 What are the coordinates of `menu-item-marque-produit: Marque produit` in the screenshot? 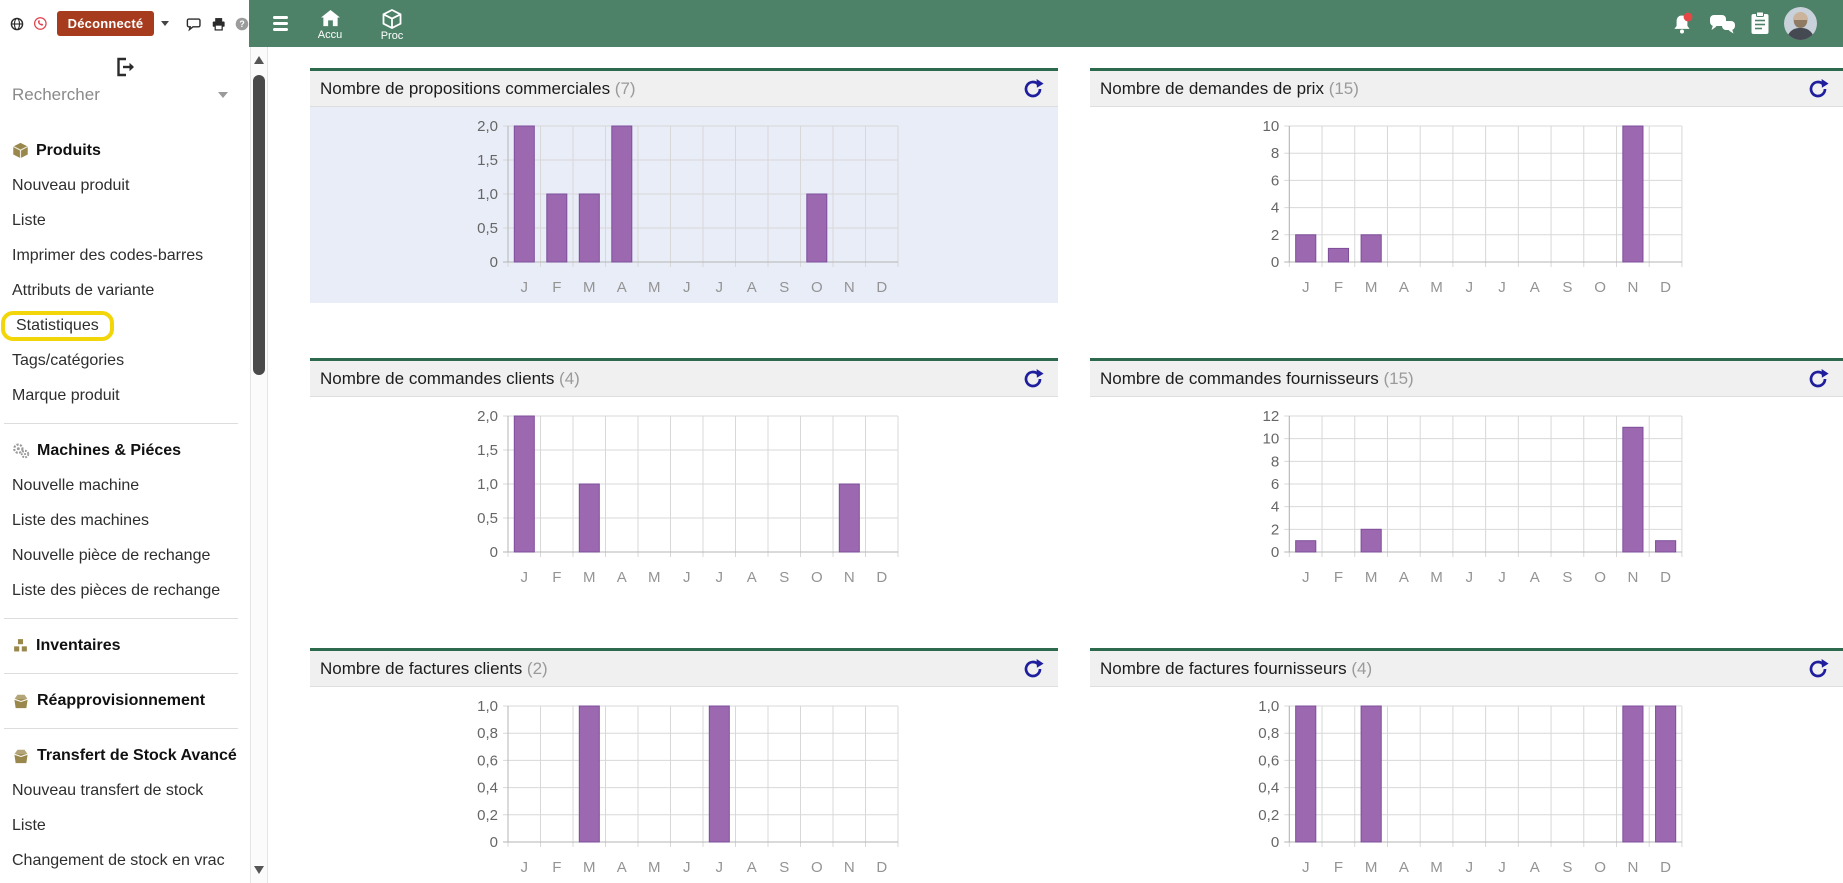 It's located at (66, 395).